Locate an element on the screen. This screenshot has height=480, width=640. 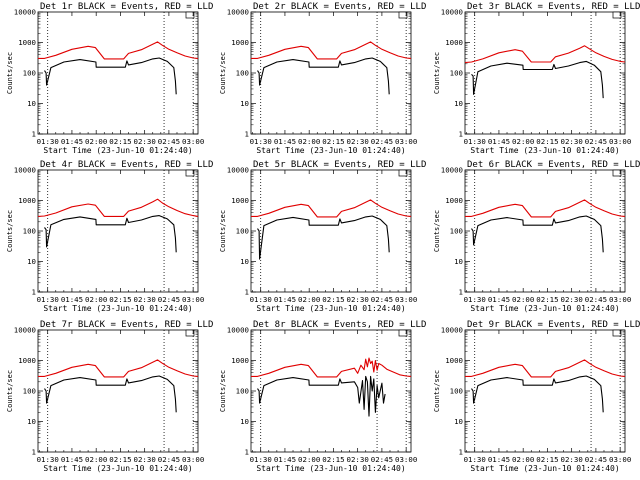
panel-title: Det 7r BLACK = Events, RED = LLD is located at coordinates (126, 325).